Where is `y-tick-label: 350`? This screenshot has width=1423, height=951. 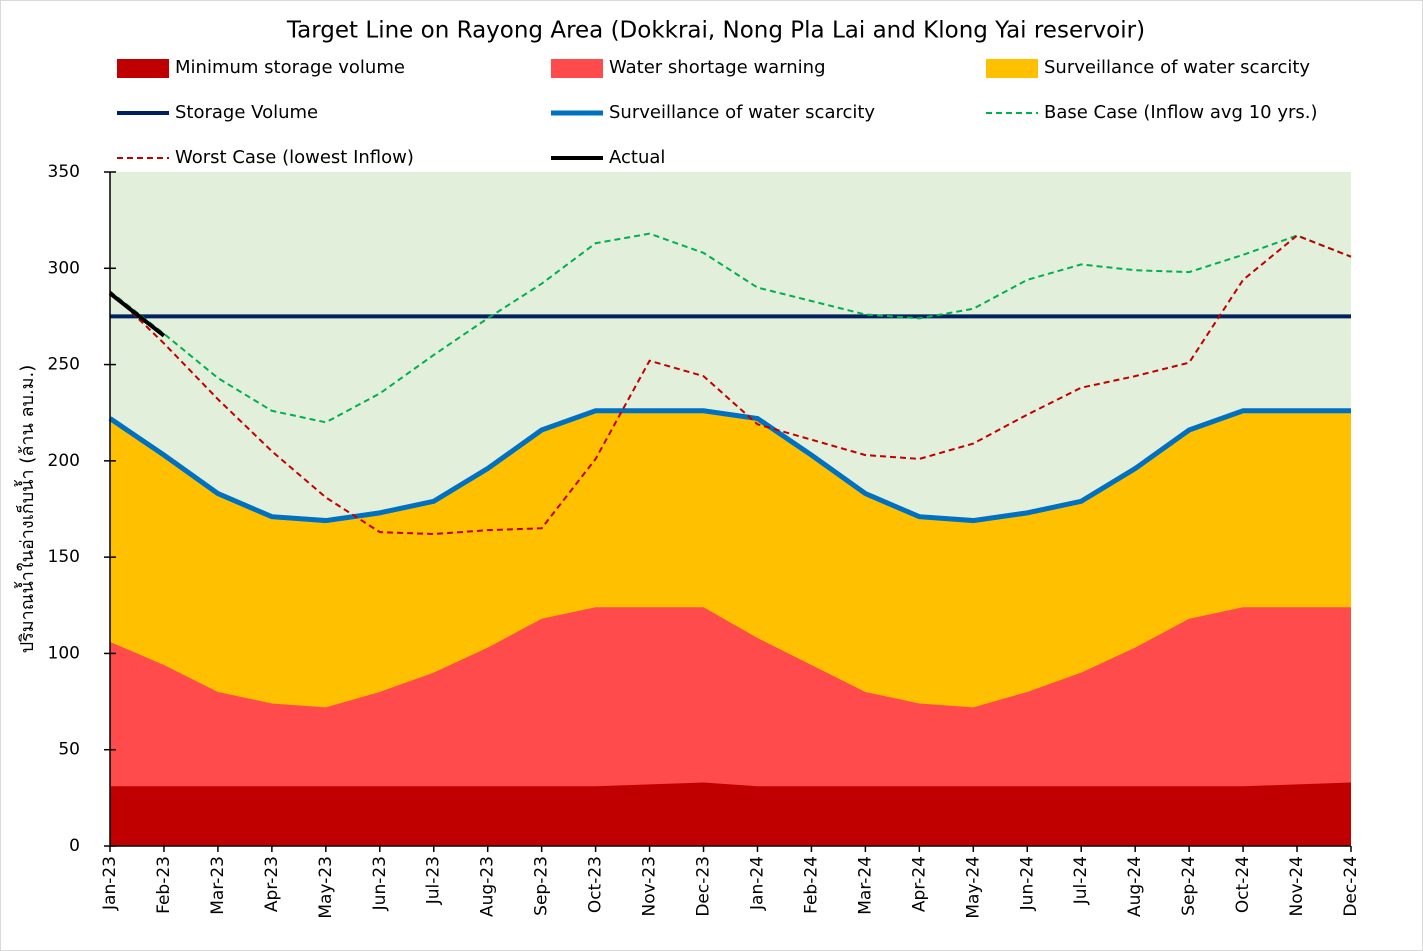
y-tick-label: 350 is located at coordinates (64, 172).